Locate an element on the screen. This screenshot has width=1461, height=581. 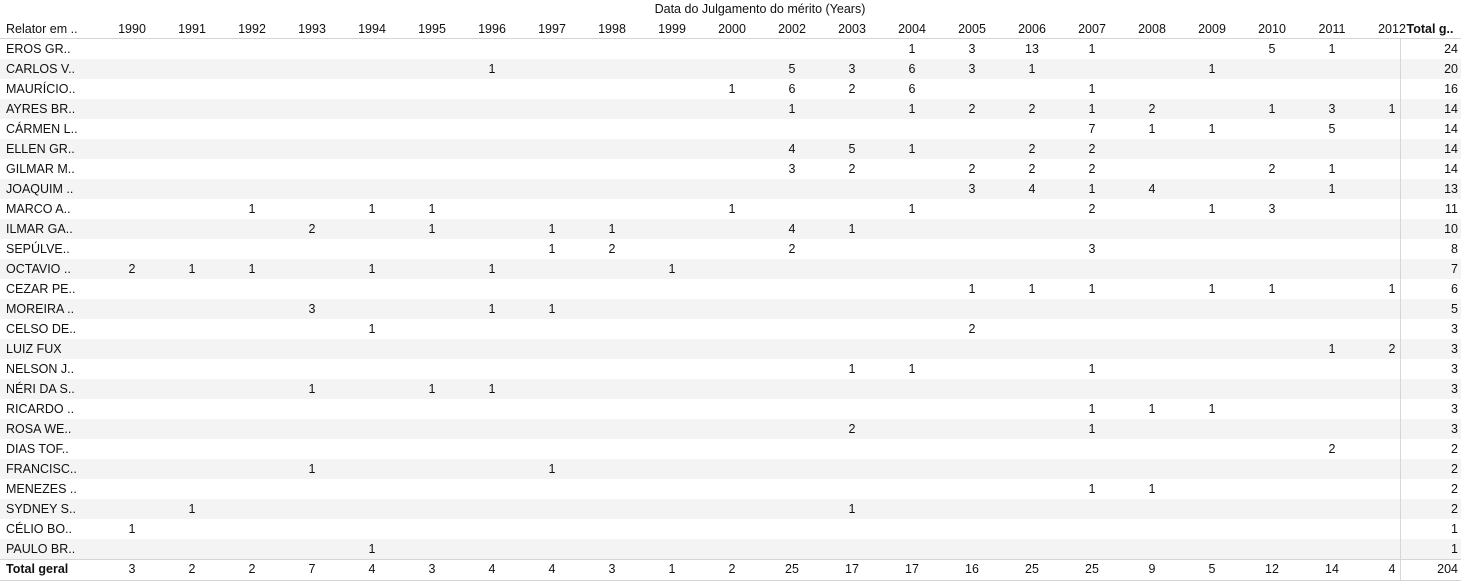
year-header: 1996 is located at coordinates (492, 29).